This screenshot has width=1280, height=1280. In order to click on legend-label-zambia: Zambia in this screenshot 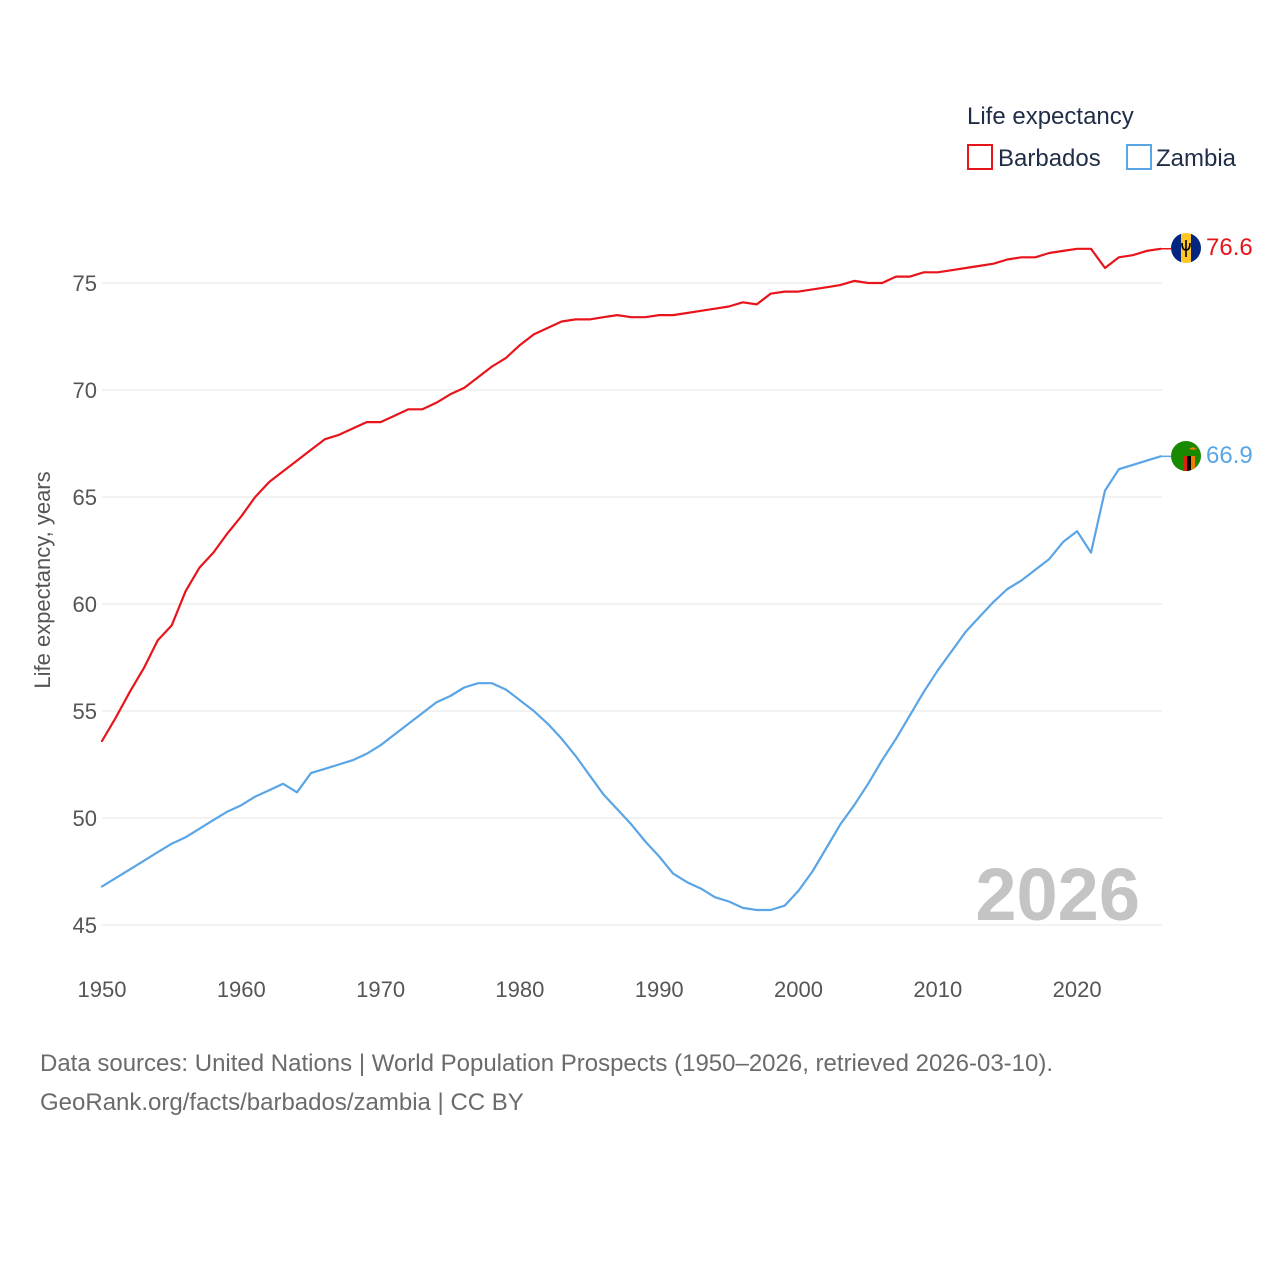, I will do `click(1196, 158)`.